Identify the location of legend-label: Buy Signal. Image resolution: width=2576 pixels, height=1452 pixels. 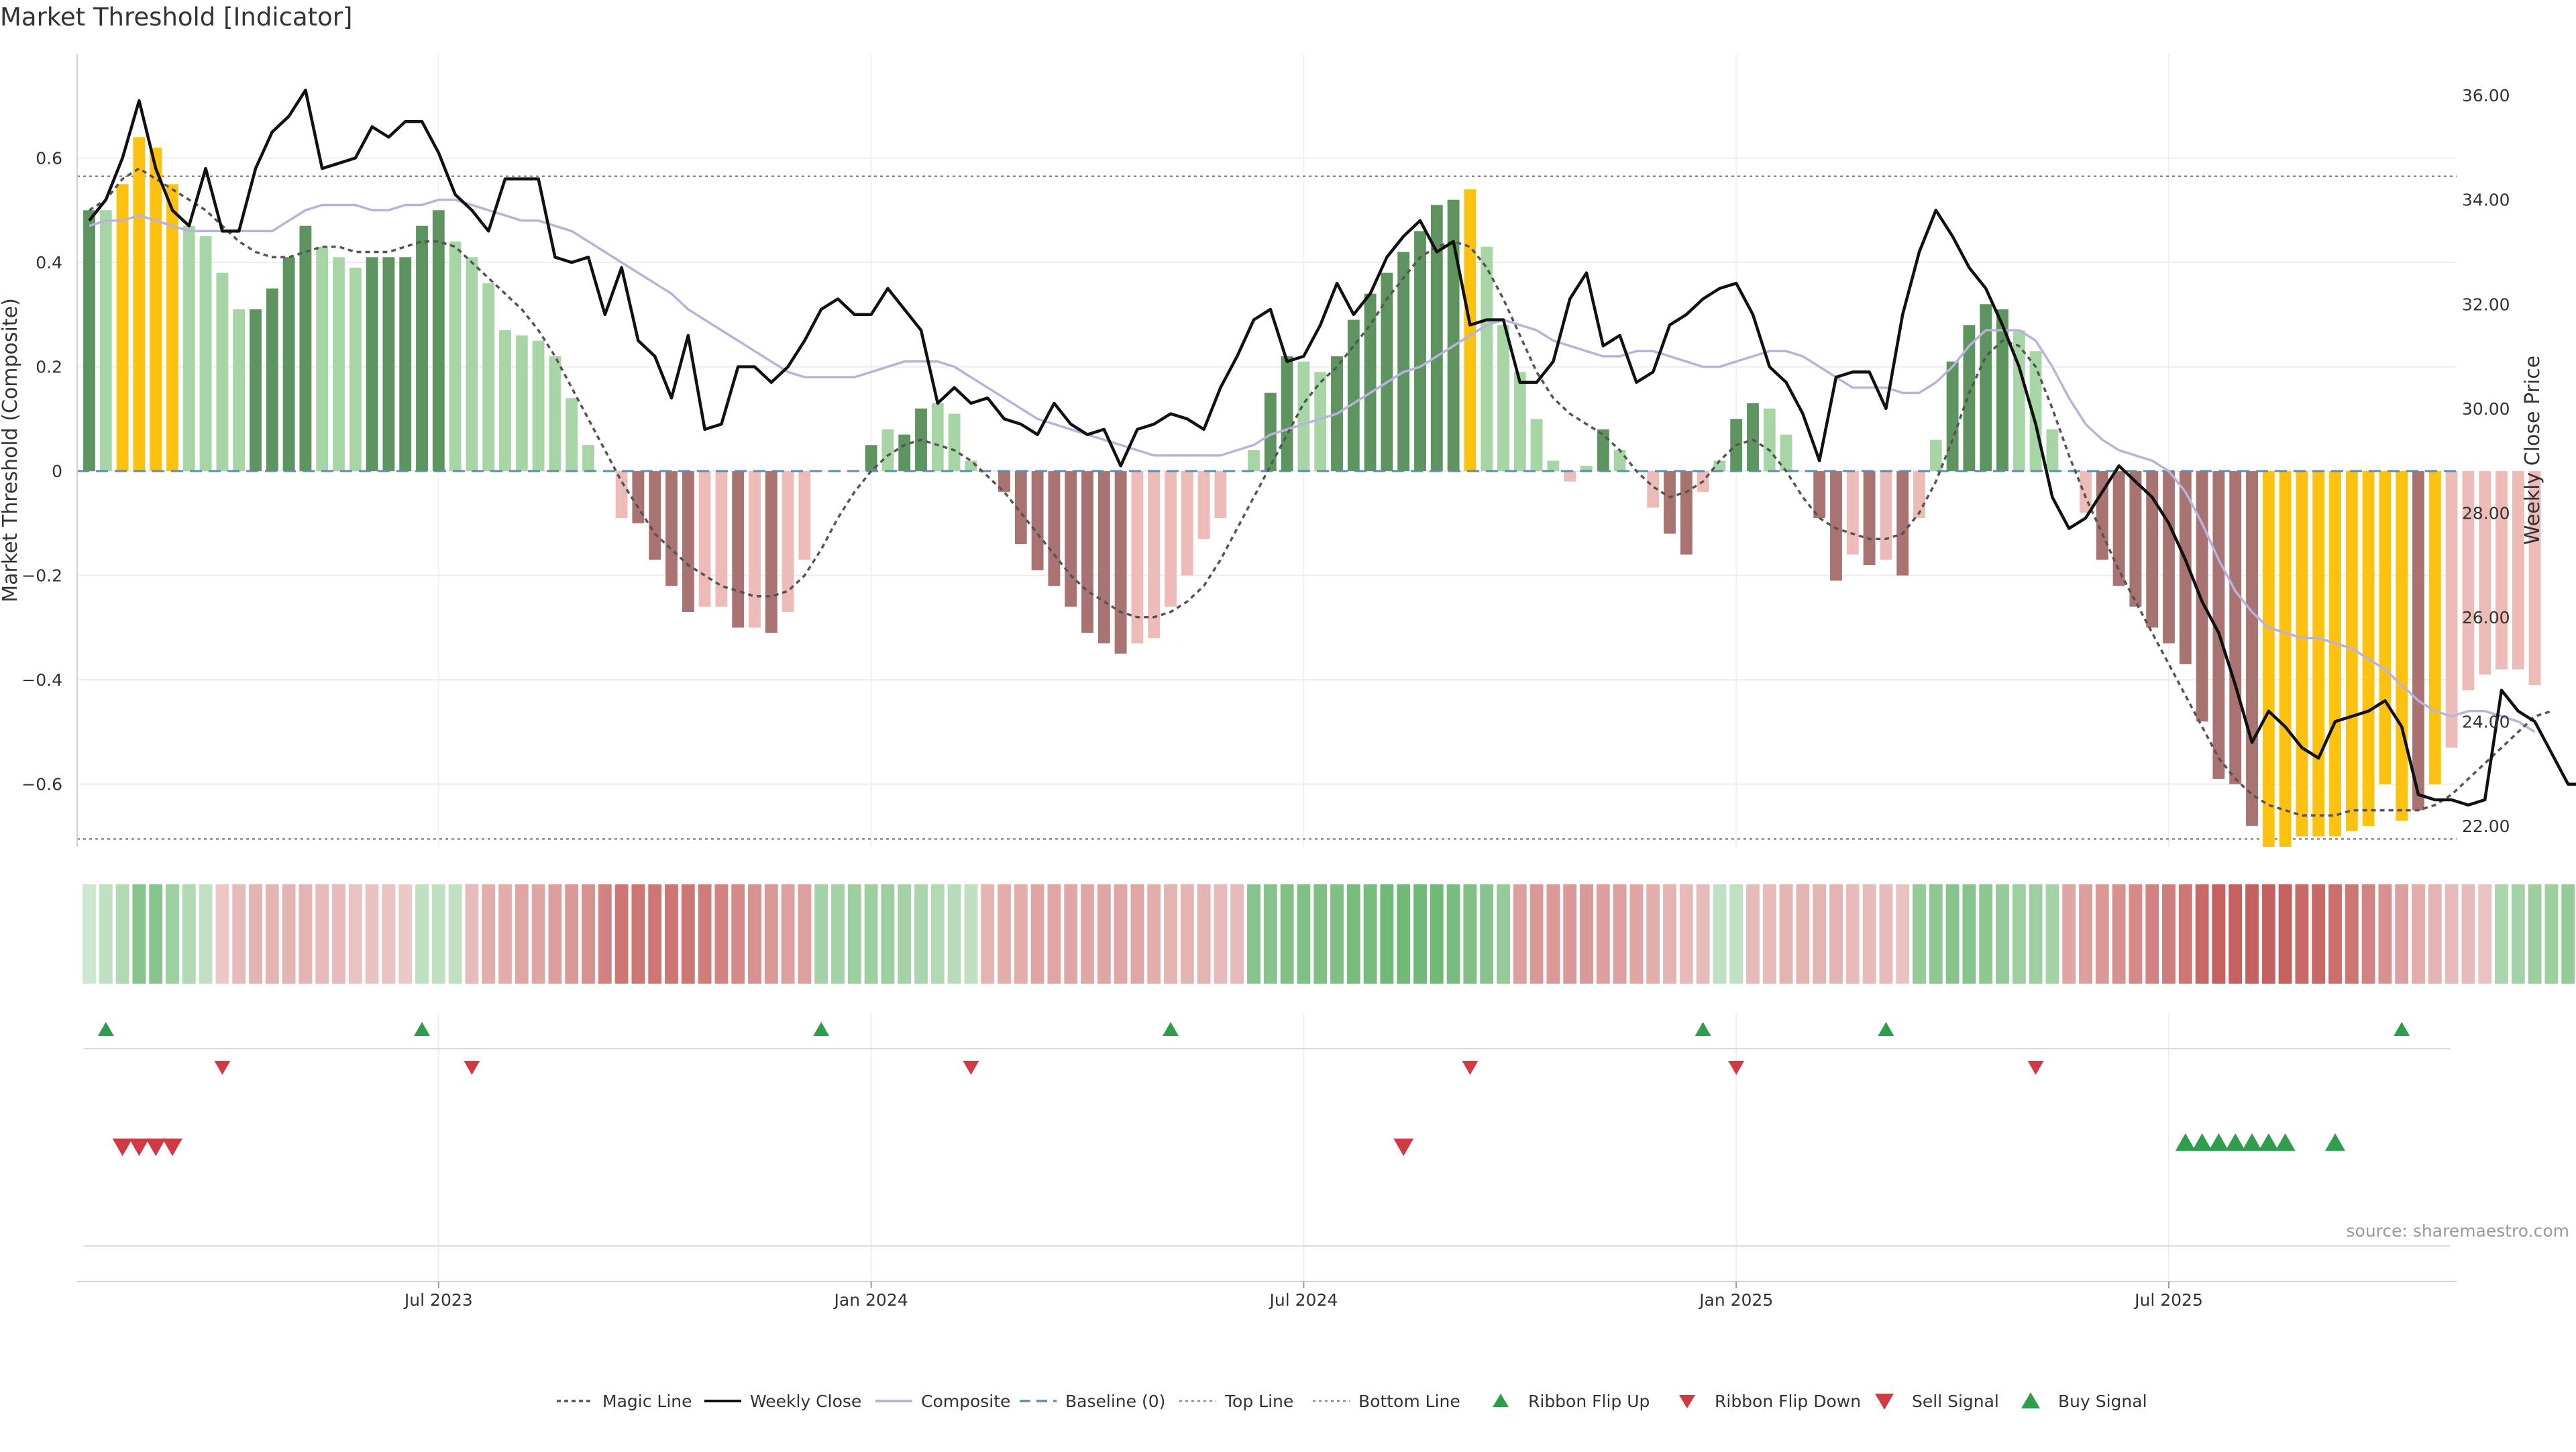
(2102, 1402).